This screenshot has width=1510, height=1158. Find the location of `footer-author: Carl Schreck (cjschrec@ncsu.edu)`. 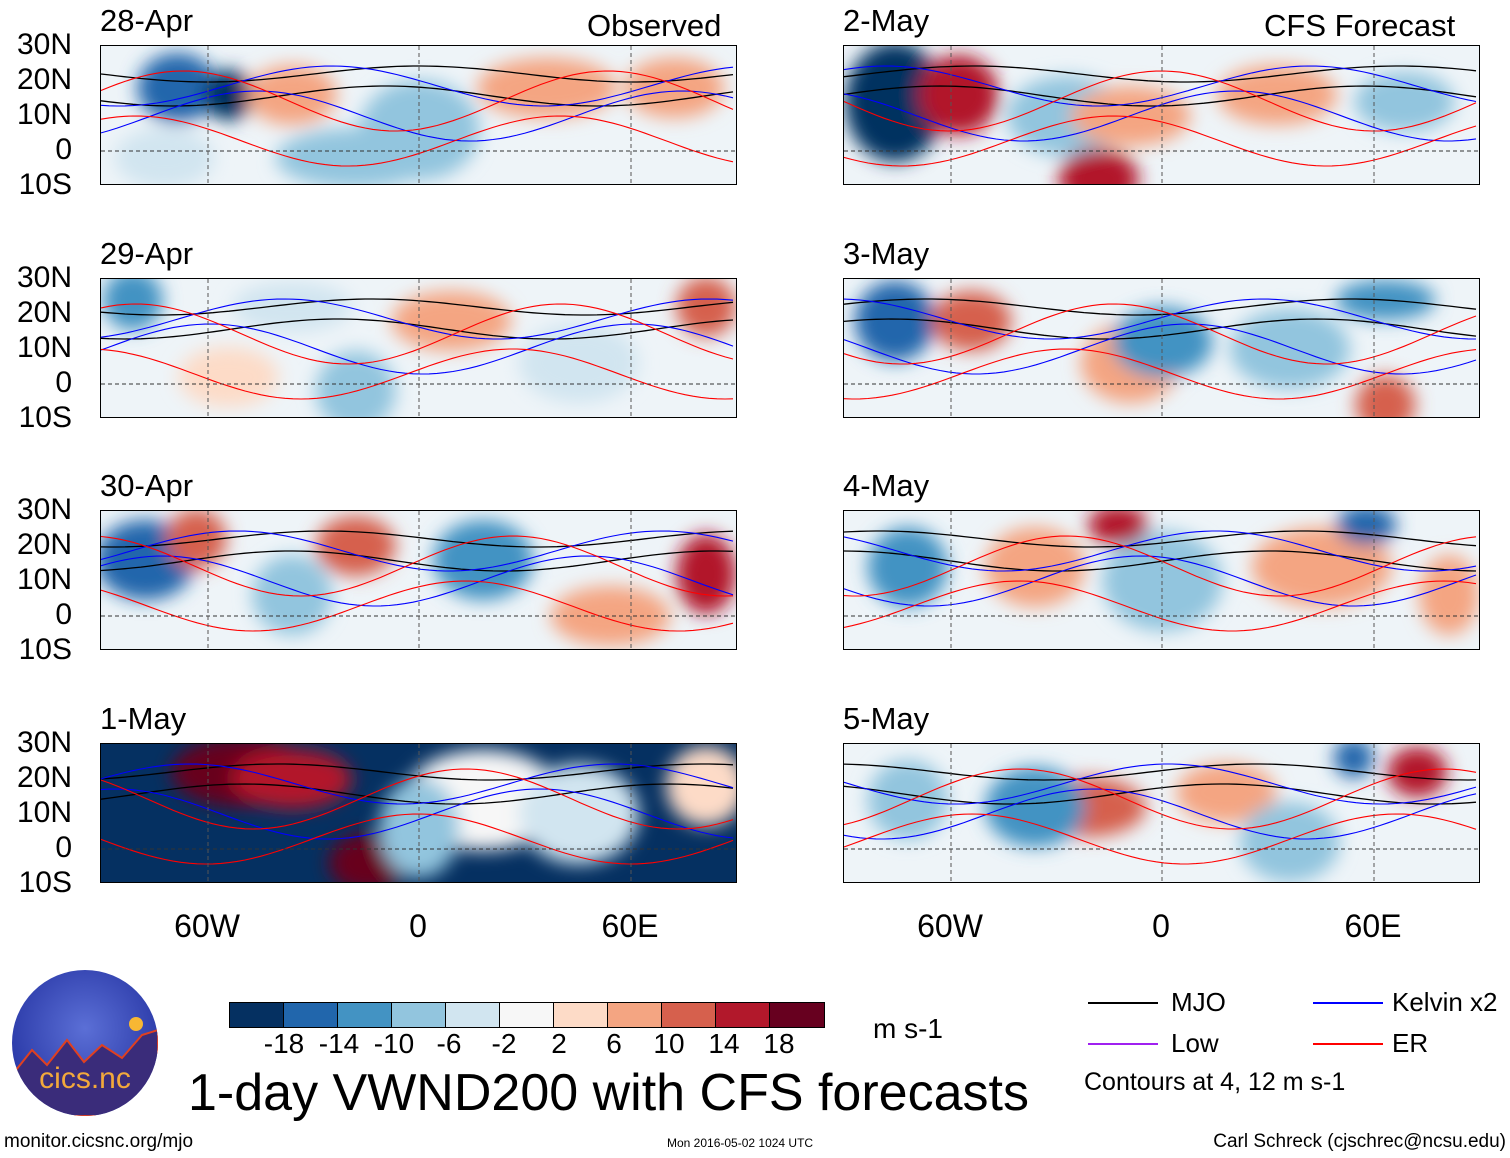

footer-author: Carl Schreck (cjschrec@ncsu.edu) is located at coordinates (1359, 1141).